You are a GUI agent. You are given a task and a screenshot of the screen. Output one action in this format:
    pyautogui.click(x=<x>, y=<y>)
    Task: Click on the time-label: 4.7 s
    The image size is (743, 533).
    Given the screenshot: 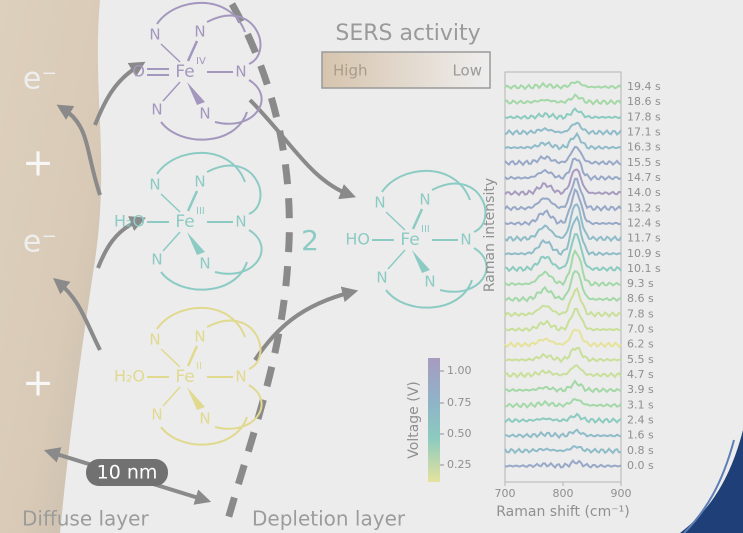 What is the action you would take?
    pyautogui.click(x=640, y=374)
    